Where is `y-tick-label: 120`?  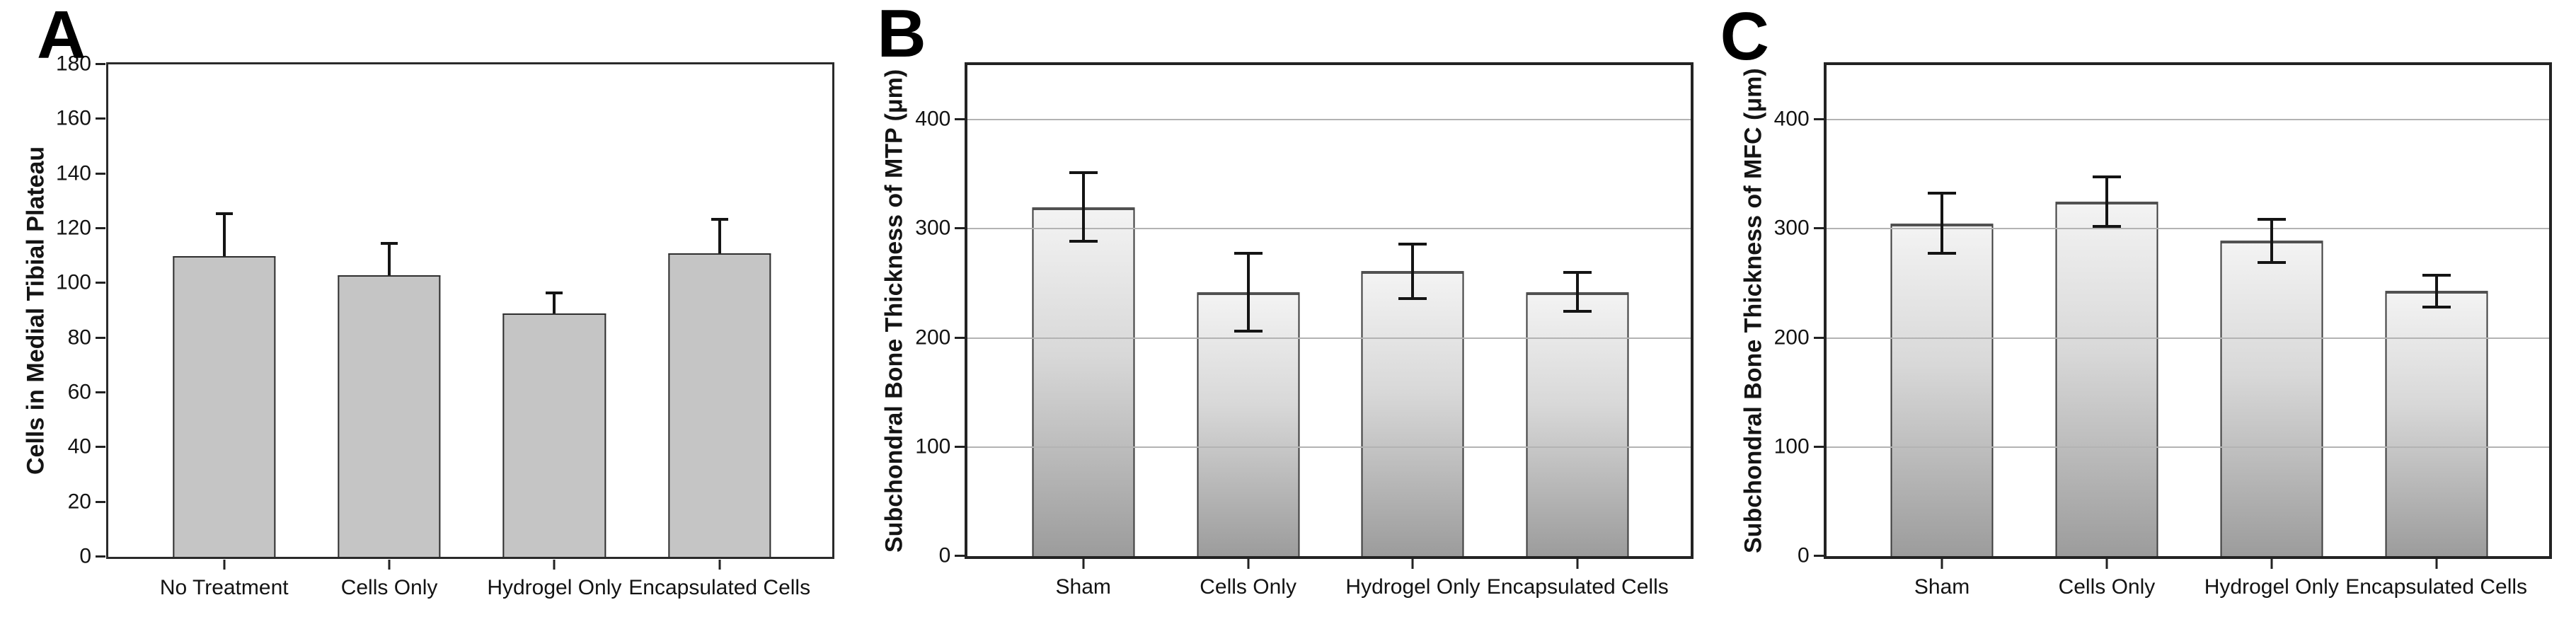
y-tick-label: 120 is located at coordinates (73, 228).